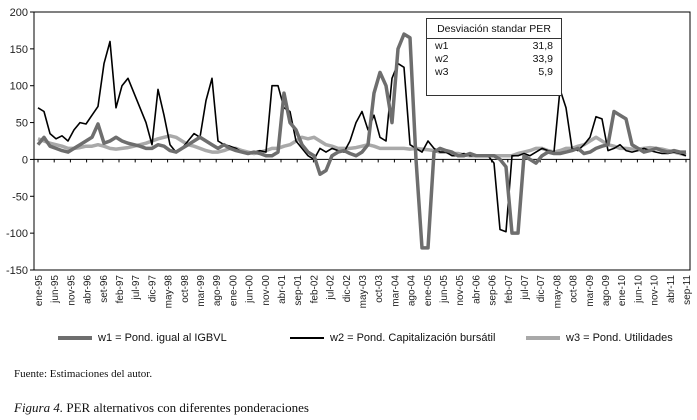  I want to click on legend-item-w1: w1 = Pond. igual al IGBVL, so click(142, 338).